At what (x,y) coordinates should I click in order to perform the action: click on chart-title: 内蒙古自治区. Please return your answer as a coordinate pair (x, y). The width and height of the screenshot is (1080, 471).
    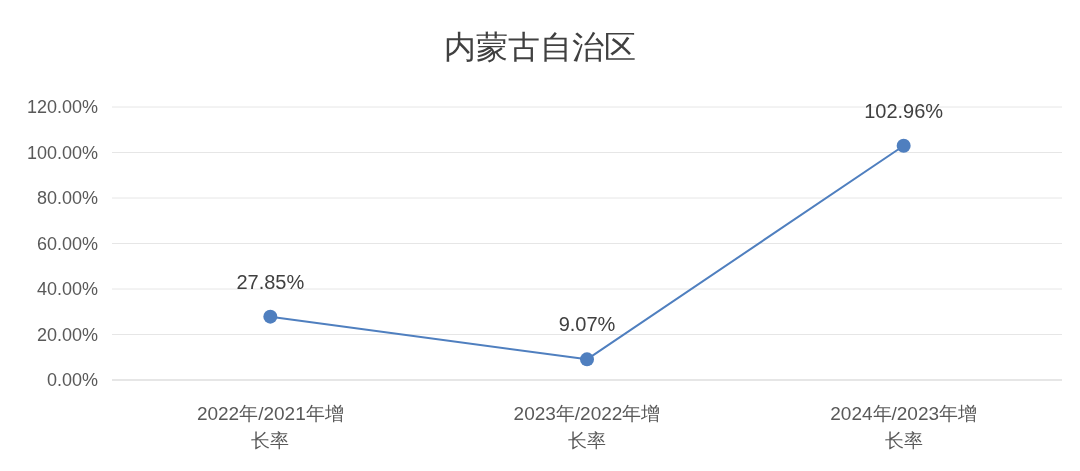
    Looking at the image, I should click on (540, 47).